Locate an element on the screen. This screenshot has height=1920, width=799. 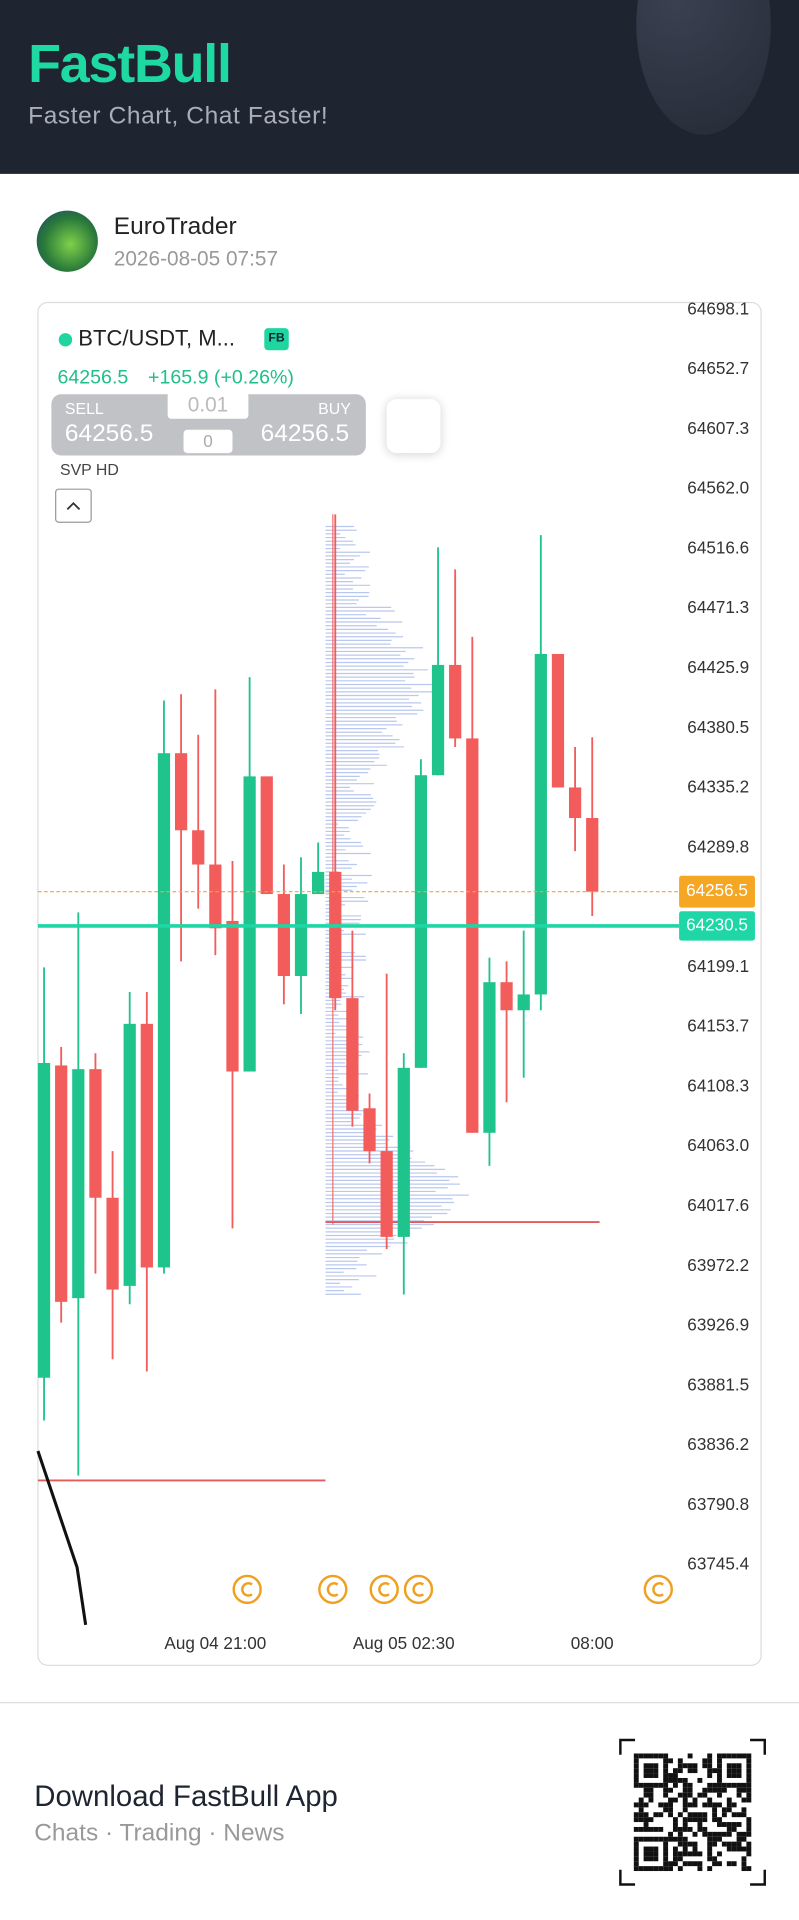
y-tick-label: 64063.0 is located at coordinates (718, 1145).